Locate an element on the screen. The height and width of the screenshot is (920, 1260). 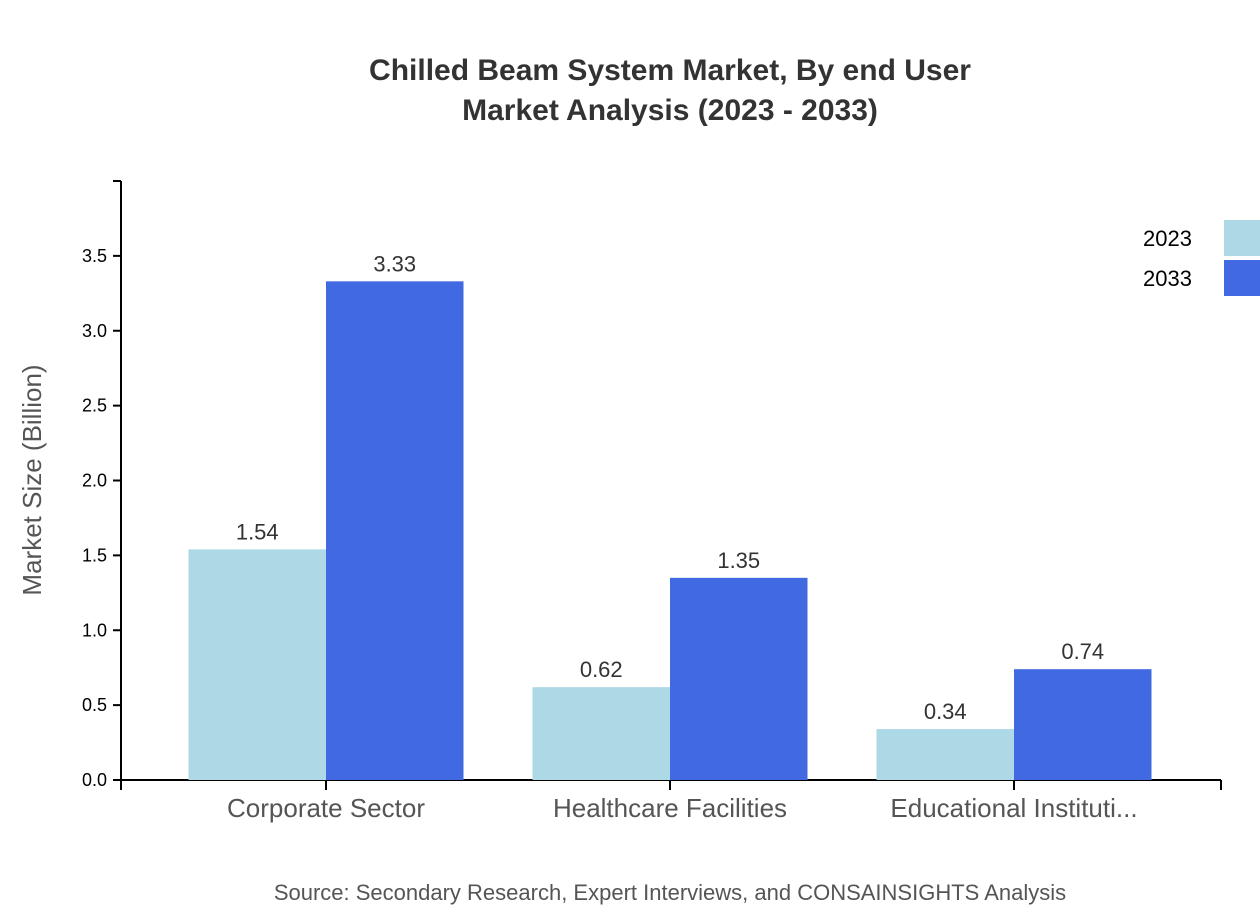
legend-label: 2033 is located at coordinates (1167, 278).